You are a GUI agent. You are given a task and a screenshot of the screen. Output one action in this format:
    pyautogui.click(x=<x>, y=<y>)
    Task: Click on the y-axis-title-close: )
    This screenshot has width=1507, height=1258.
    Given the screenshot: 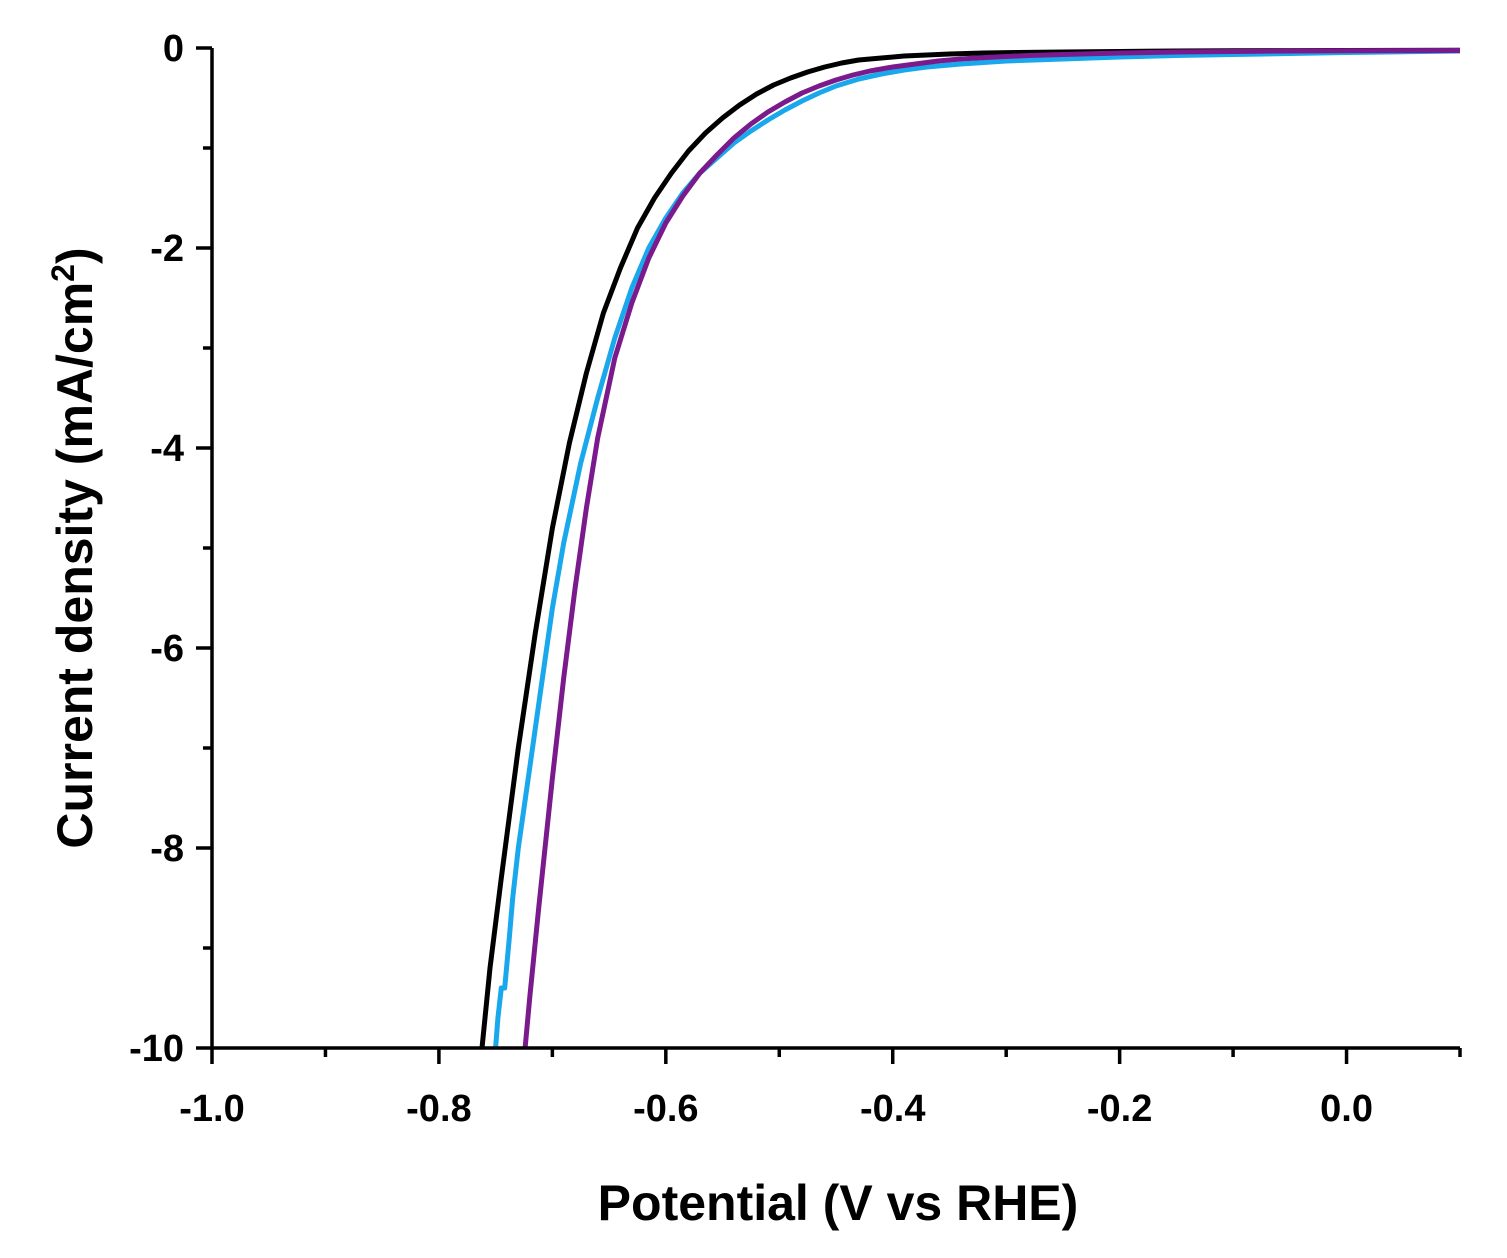 What is the action you would take?
    pyautogui.click(x=75, y=255)
    